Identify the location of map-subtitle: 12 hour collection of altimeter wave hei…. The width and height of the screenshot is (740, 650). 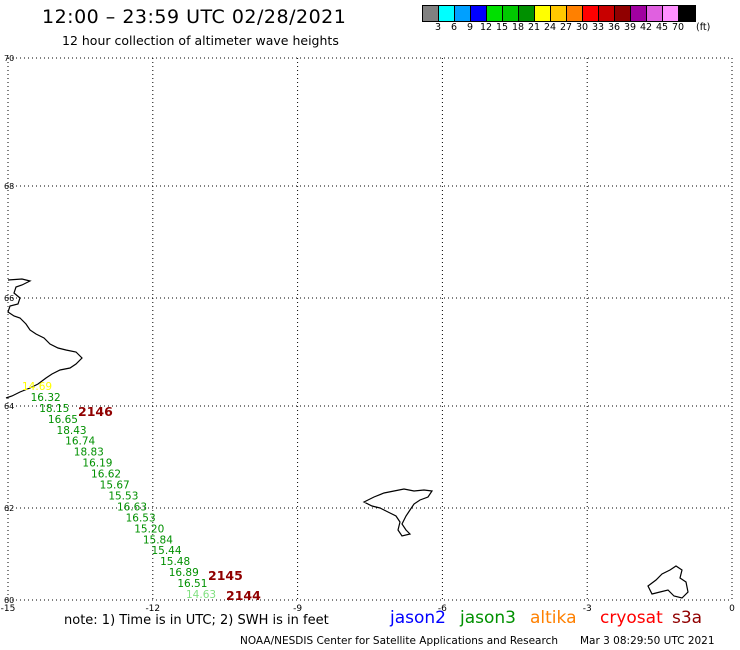
(200, 40).